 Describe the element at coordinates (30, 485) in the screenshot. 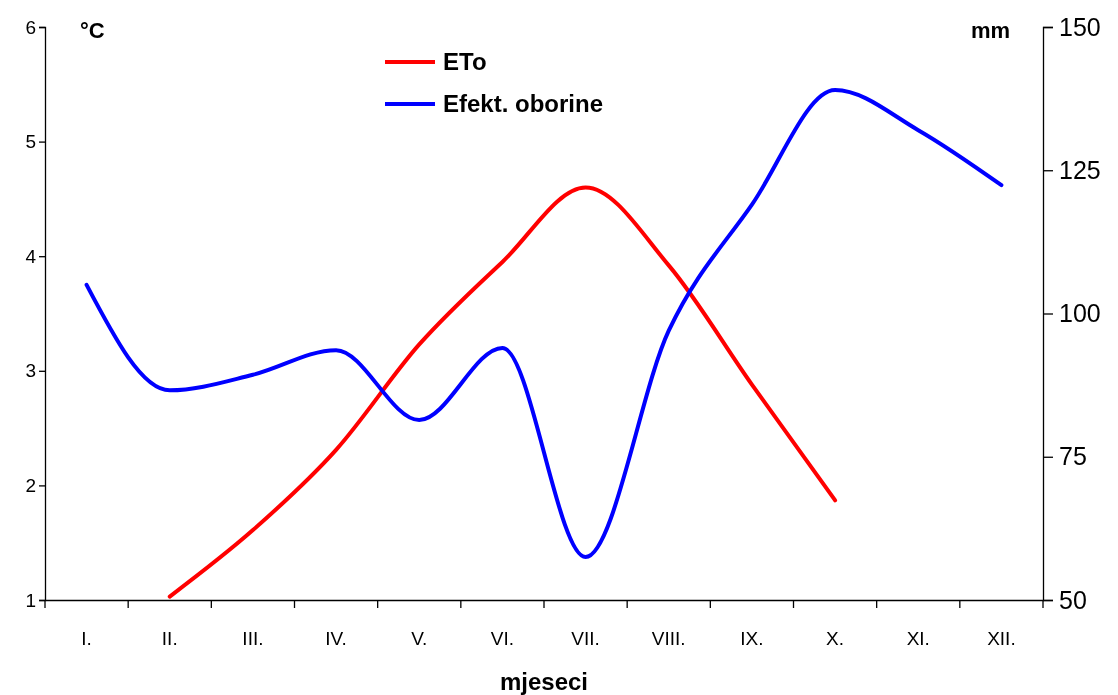

I see `y-tick-label: 2` at that location.